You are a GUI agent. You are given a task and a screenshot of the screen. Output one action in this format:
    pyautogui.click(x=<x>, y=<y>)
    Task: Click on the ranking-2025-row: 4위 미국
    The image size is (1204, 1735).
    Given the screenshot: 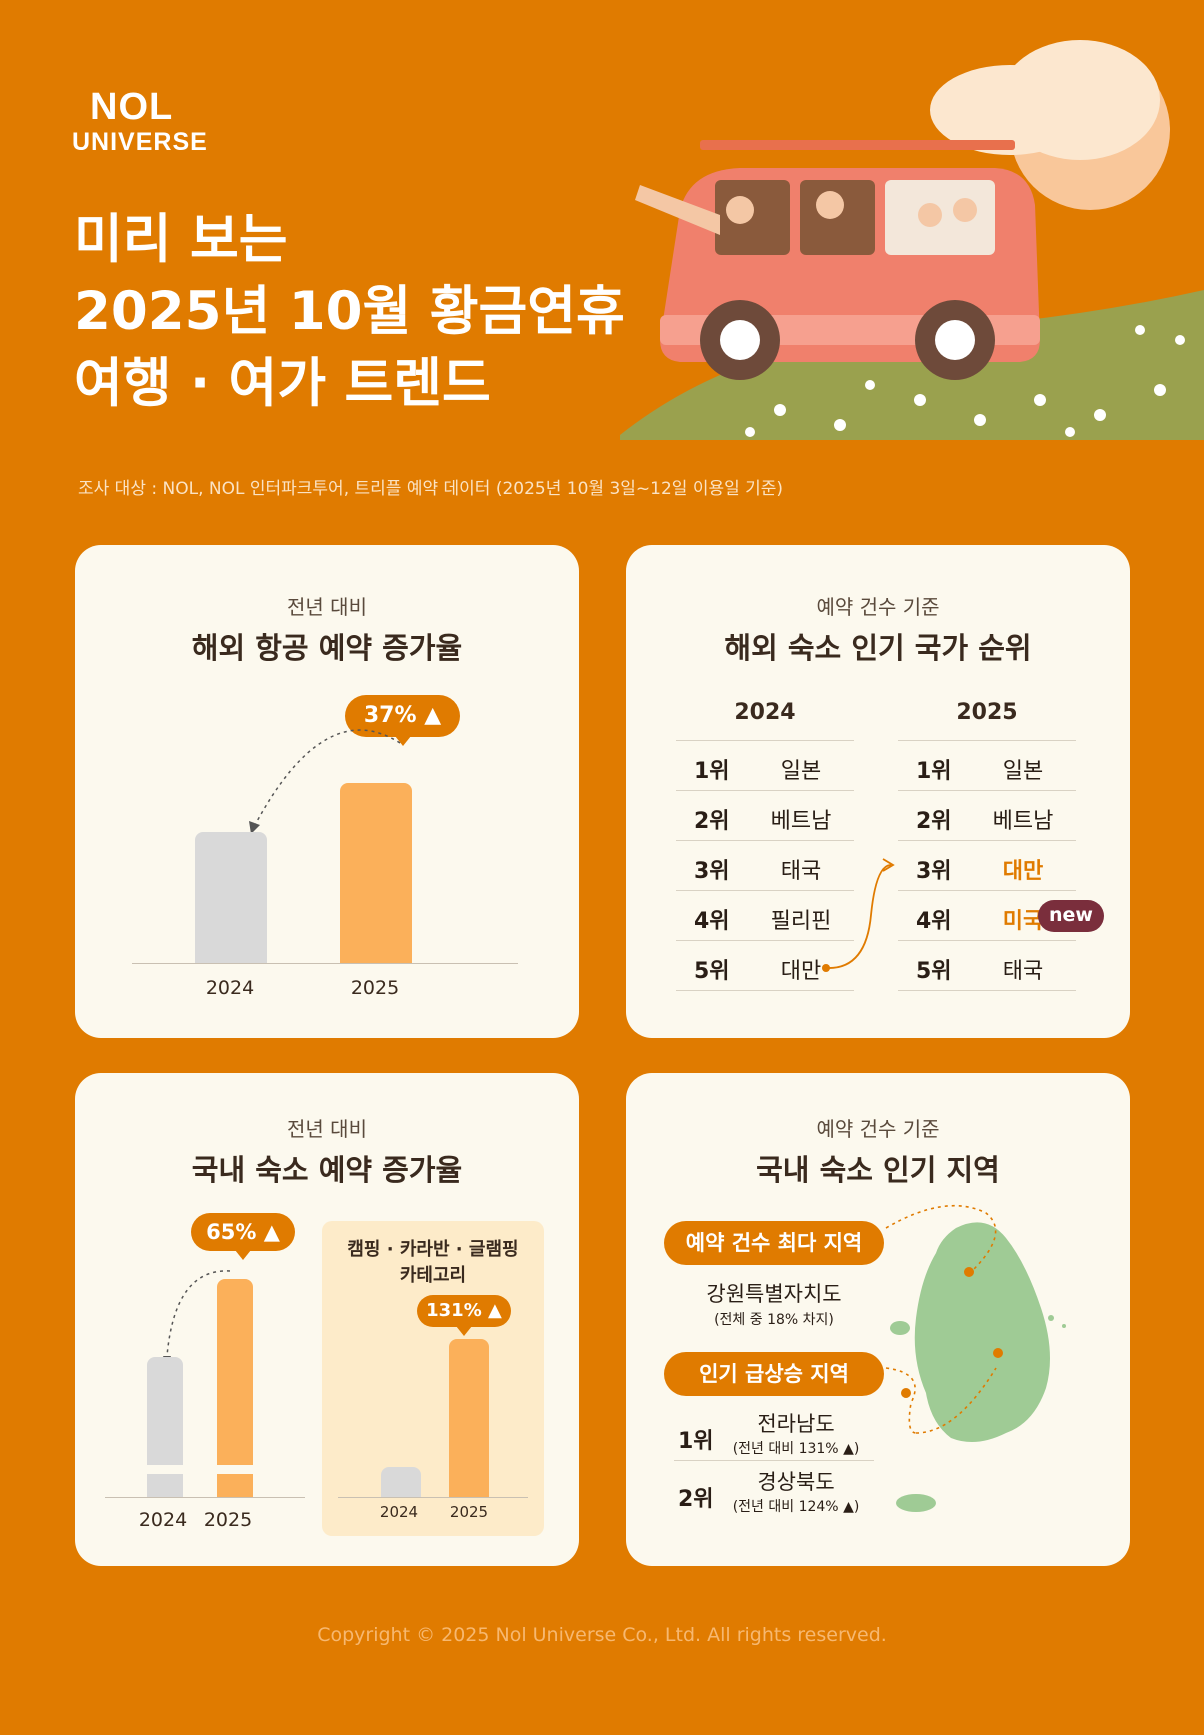 What is the action you would take?
    pyautogui.click(x=987, y=915)
    